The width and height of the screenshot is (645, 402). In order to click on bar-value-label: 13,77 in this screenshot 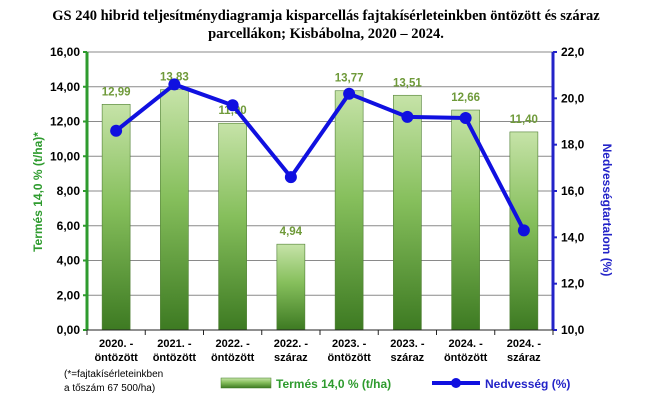, I will do `click(349, 79)`.